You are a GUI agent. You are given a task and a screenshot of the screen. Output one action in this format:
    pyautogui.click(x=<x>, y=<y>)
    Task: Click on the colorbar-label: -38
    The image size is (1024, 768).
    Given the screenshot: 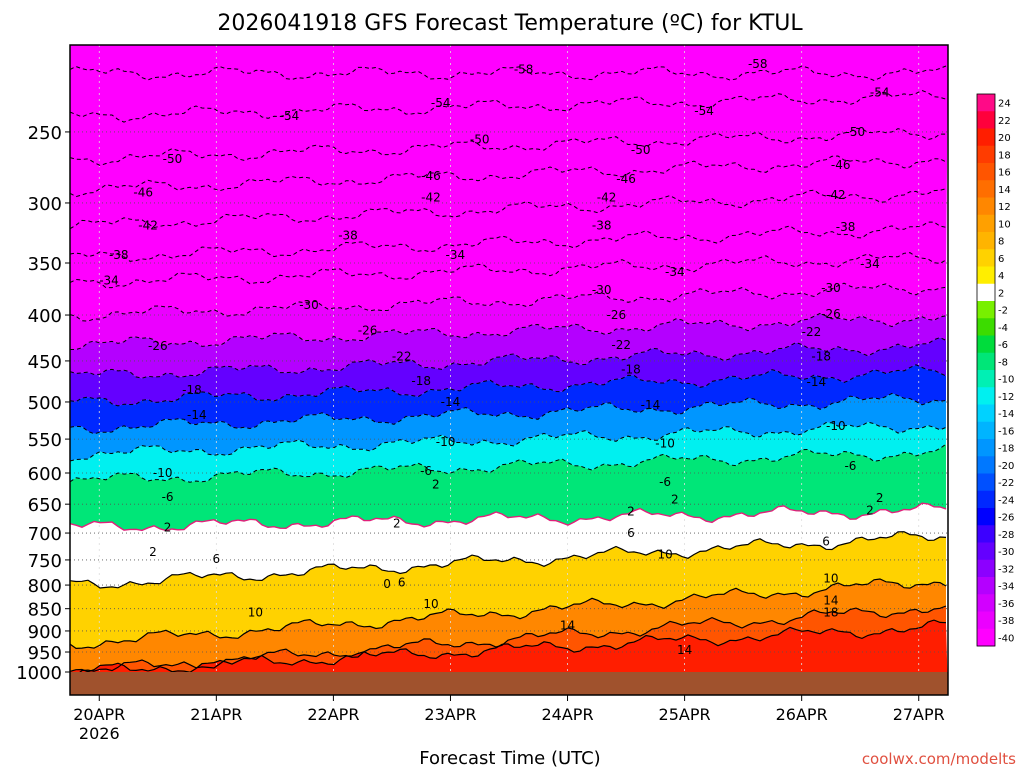 What is the action you would take?
    pyautogui.click(x=1006, y=621)
    